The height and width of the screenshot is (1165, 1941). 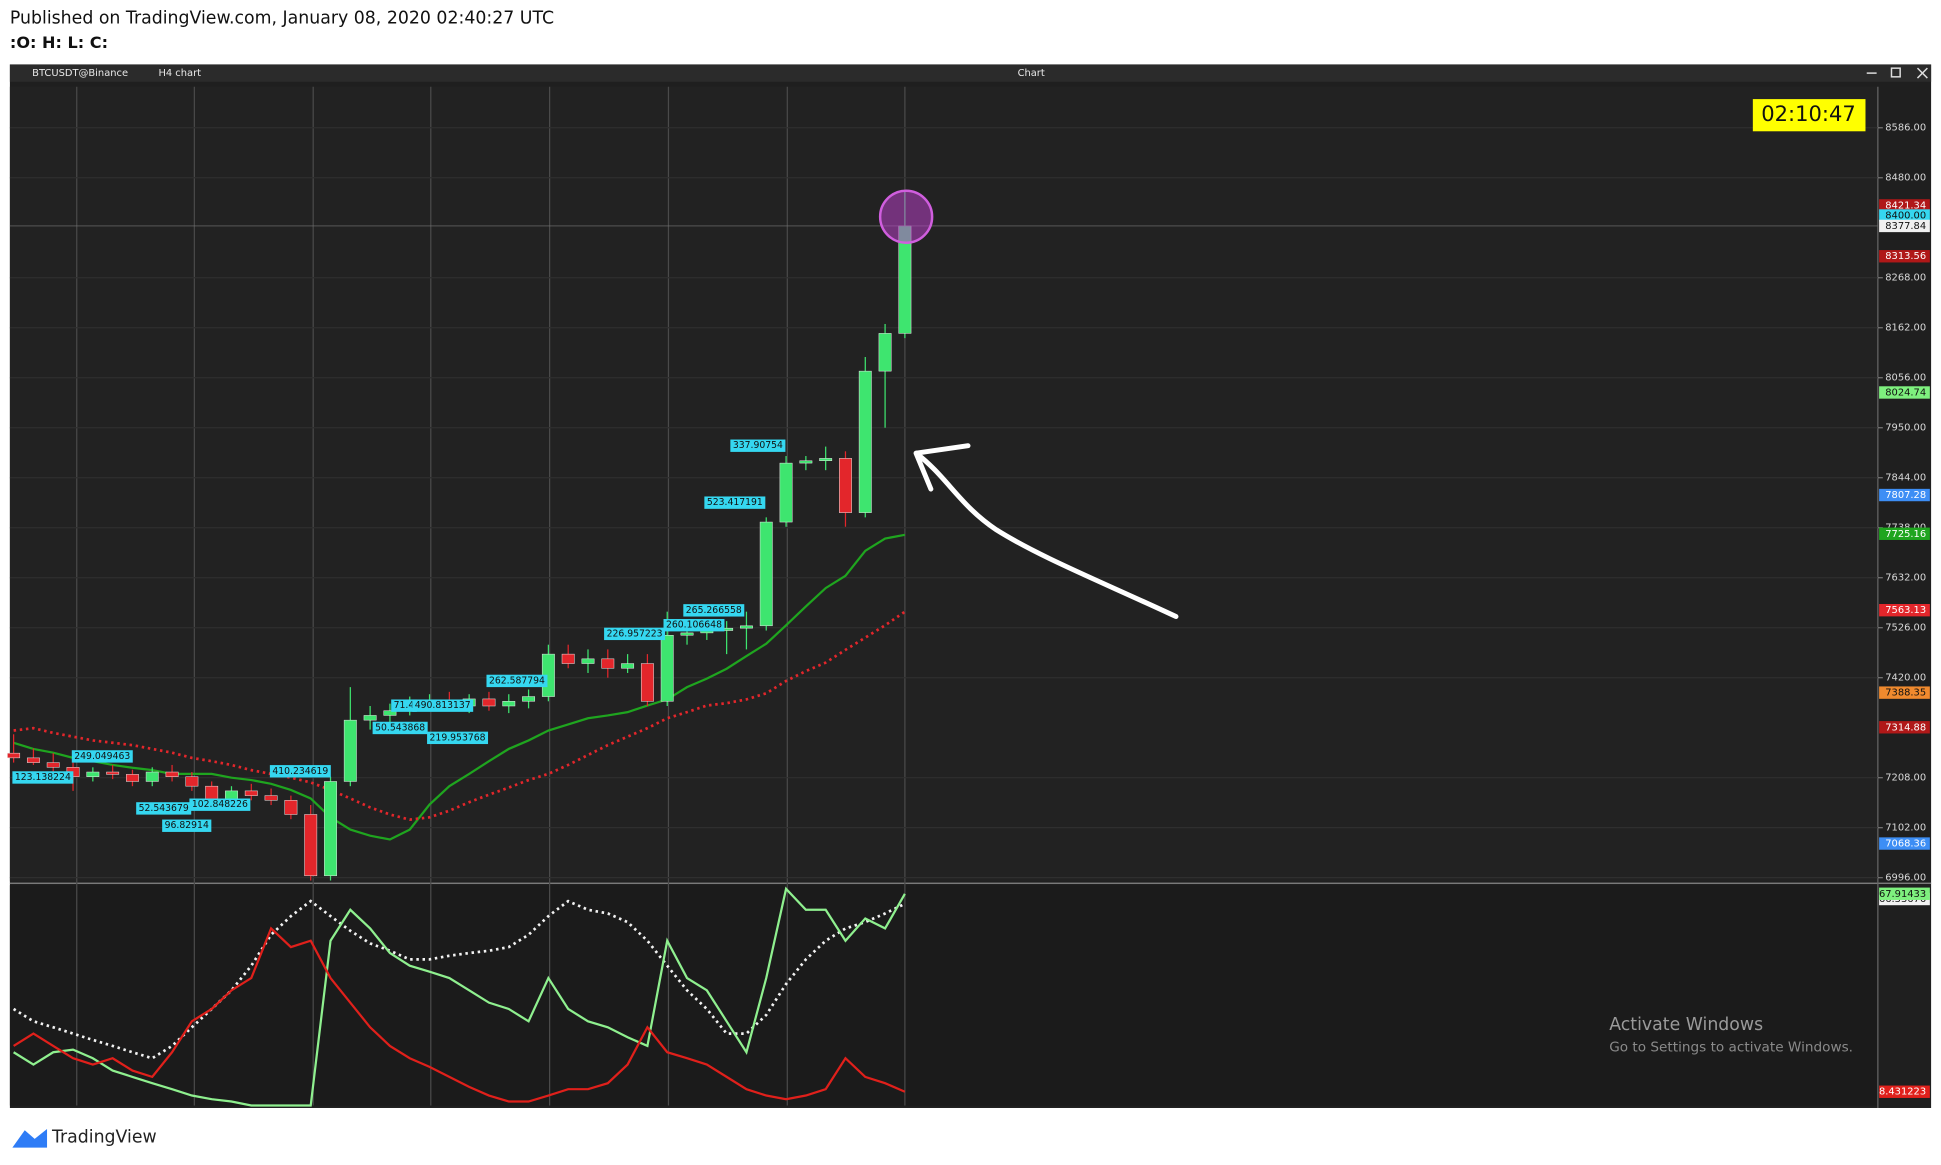 I want to click on y-tick-label: 8480.00, so click(x=1905, y=178).